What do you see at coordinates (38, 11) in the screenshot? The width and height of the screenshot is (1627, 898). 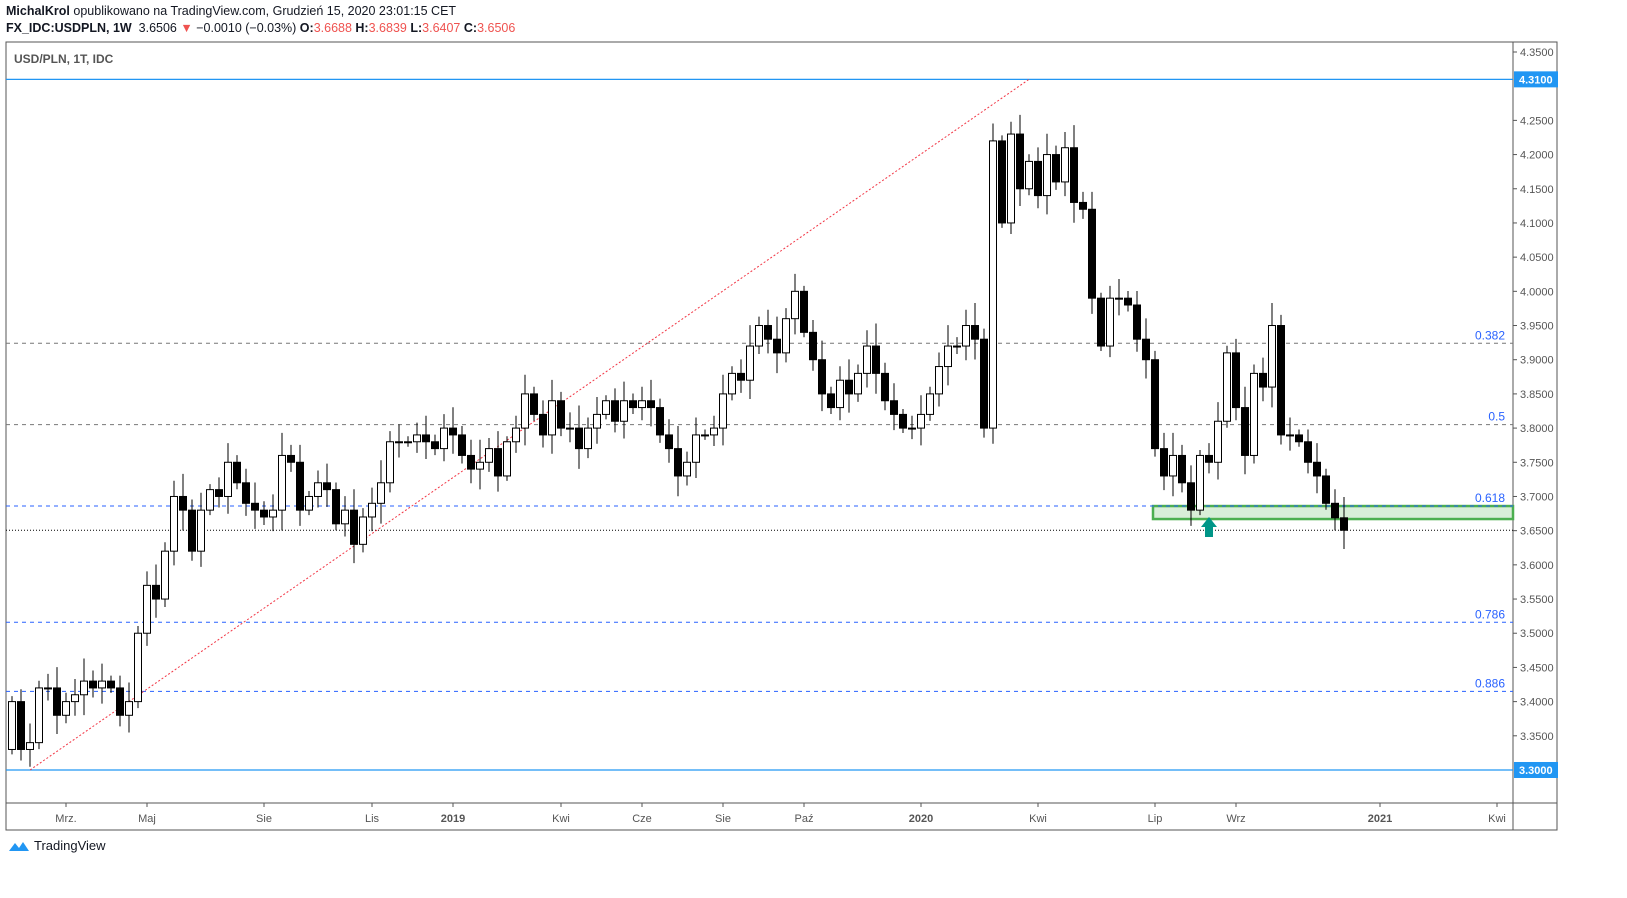 I see `author: MichalKrol` at bounding box center [38, 11].